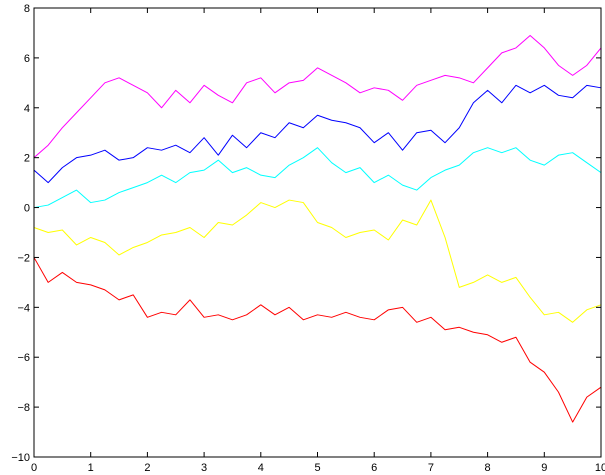 The height and width of the screenshot is (475, 605). I want to click on x-tick-label: 2, so click(147, 468).